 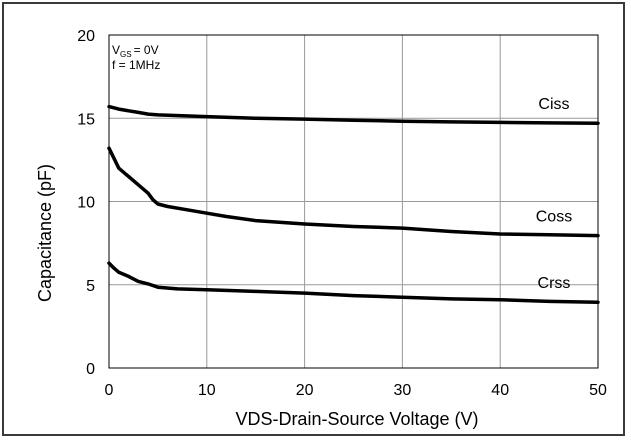 I want to click on series-line-crss, so click(x=353, y=282).